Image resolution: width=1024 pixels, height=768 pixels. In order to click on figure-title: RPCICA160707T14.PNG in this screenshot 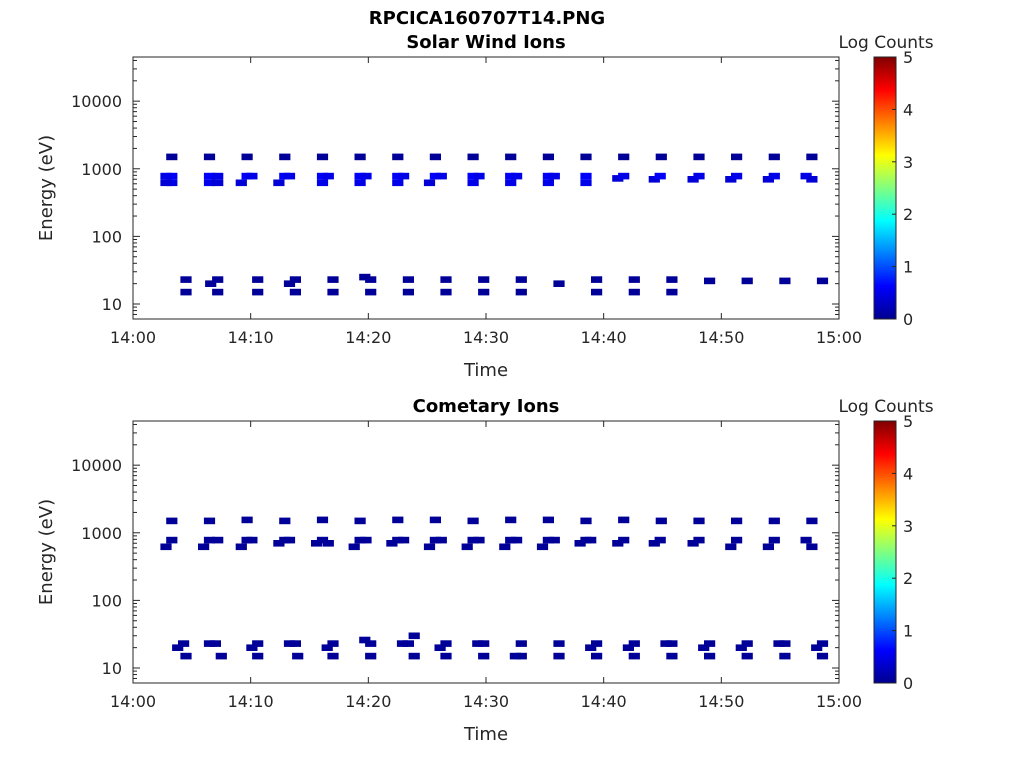, I will do `click(487, 18)`.